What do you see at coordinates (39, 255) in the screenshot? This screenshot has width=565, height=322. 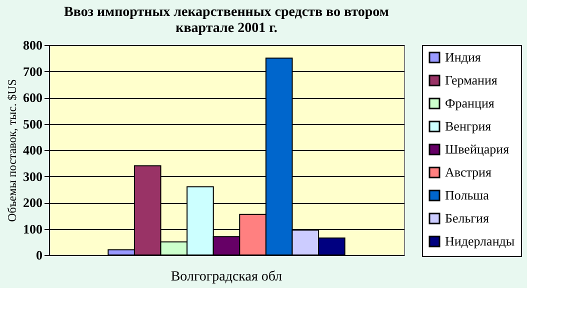 I see `y-tick-label: 0` at bounding box center [39, 255].